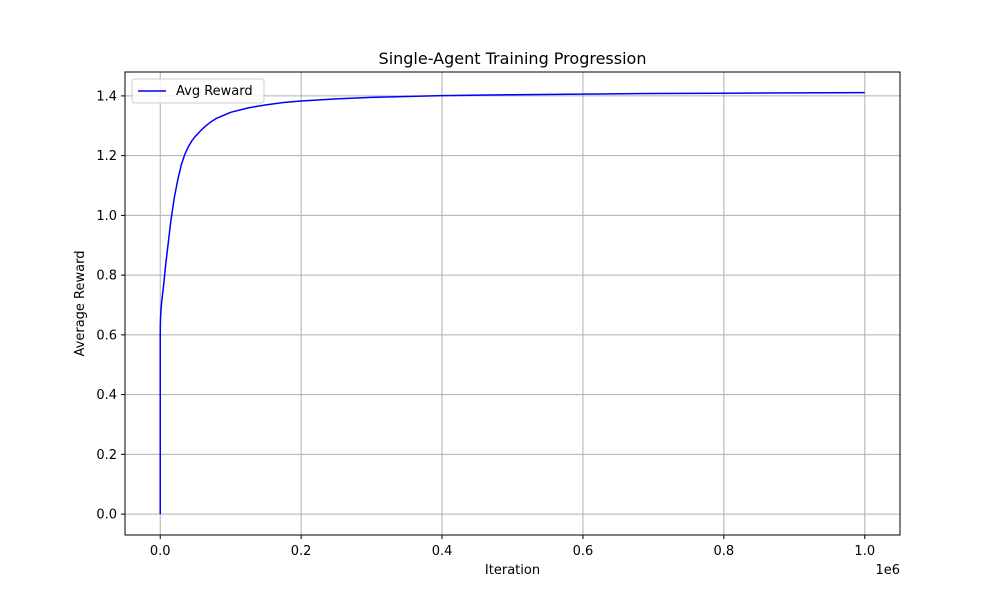  Describe the element at coordinates (106, 156) in the screenshot. I see `y-tick-label: 1.2` at that location.